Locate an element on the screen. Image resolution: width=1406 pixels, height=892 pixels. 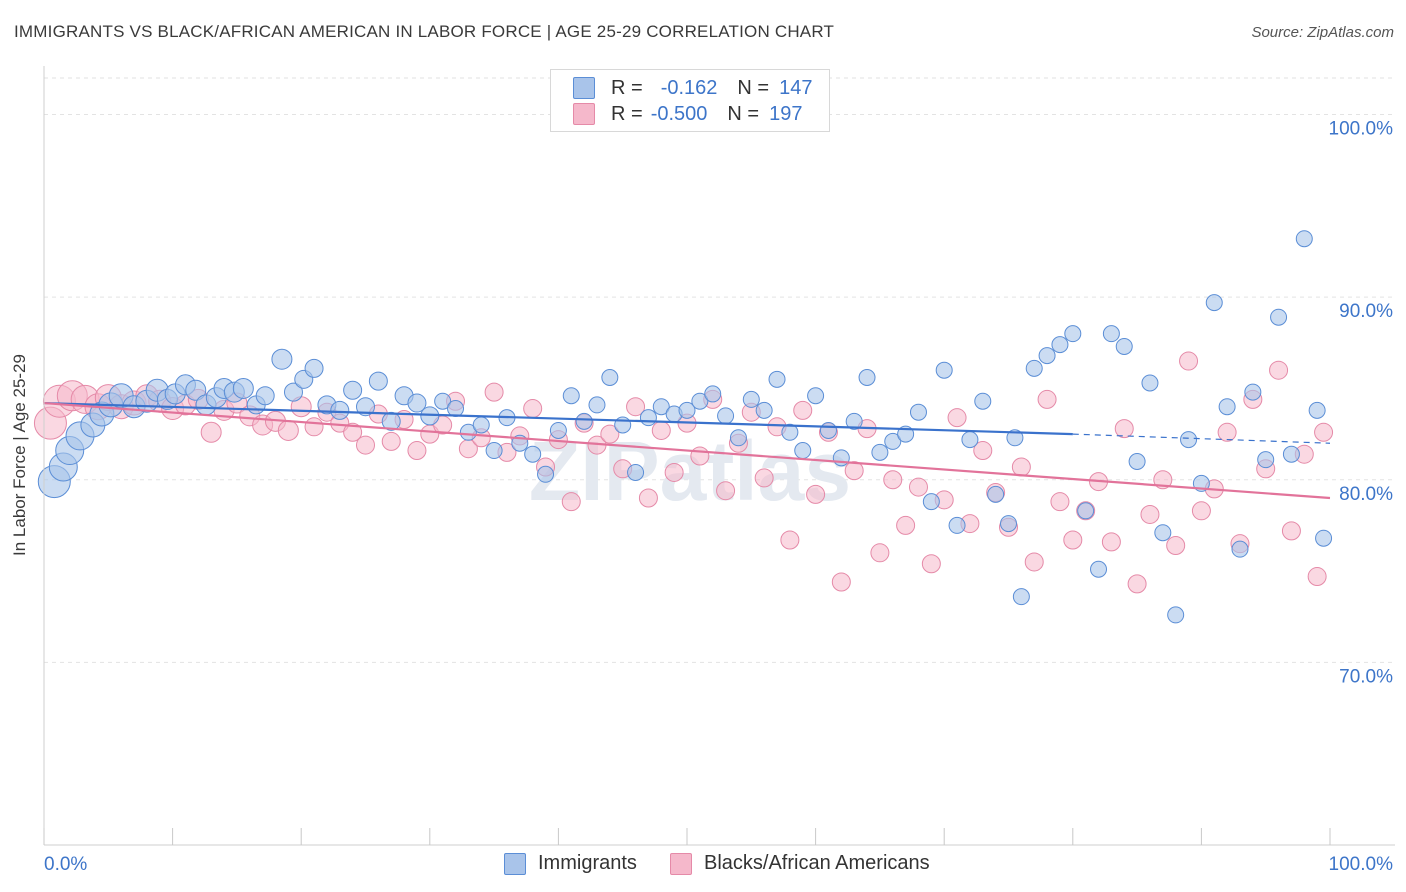
stats-legend: R = -0.162 N = 147 R = -0.500 N = 197 is located at coordinates (690, 100).